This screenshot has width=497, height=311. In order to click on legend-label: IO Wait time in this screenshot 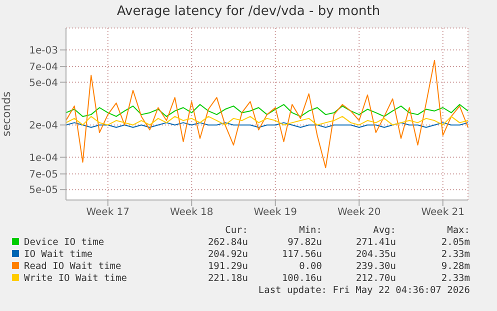, I will do `click(59, 254)`.